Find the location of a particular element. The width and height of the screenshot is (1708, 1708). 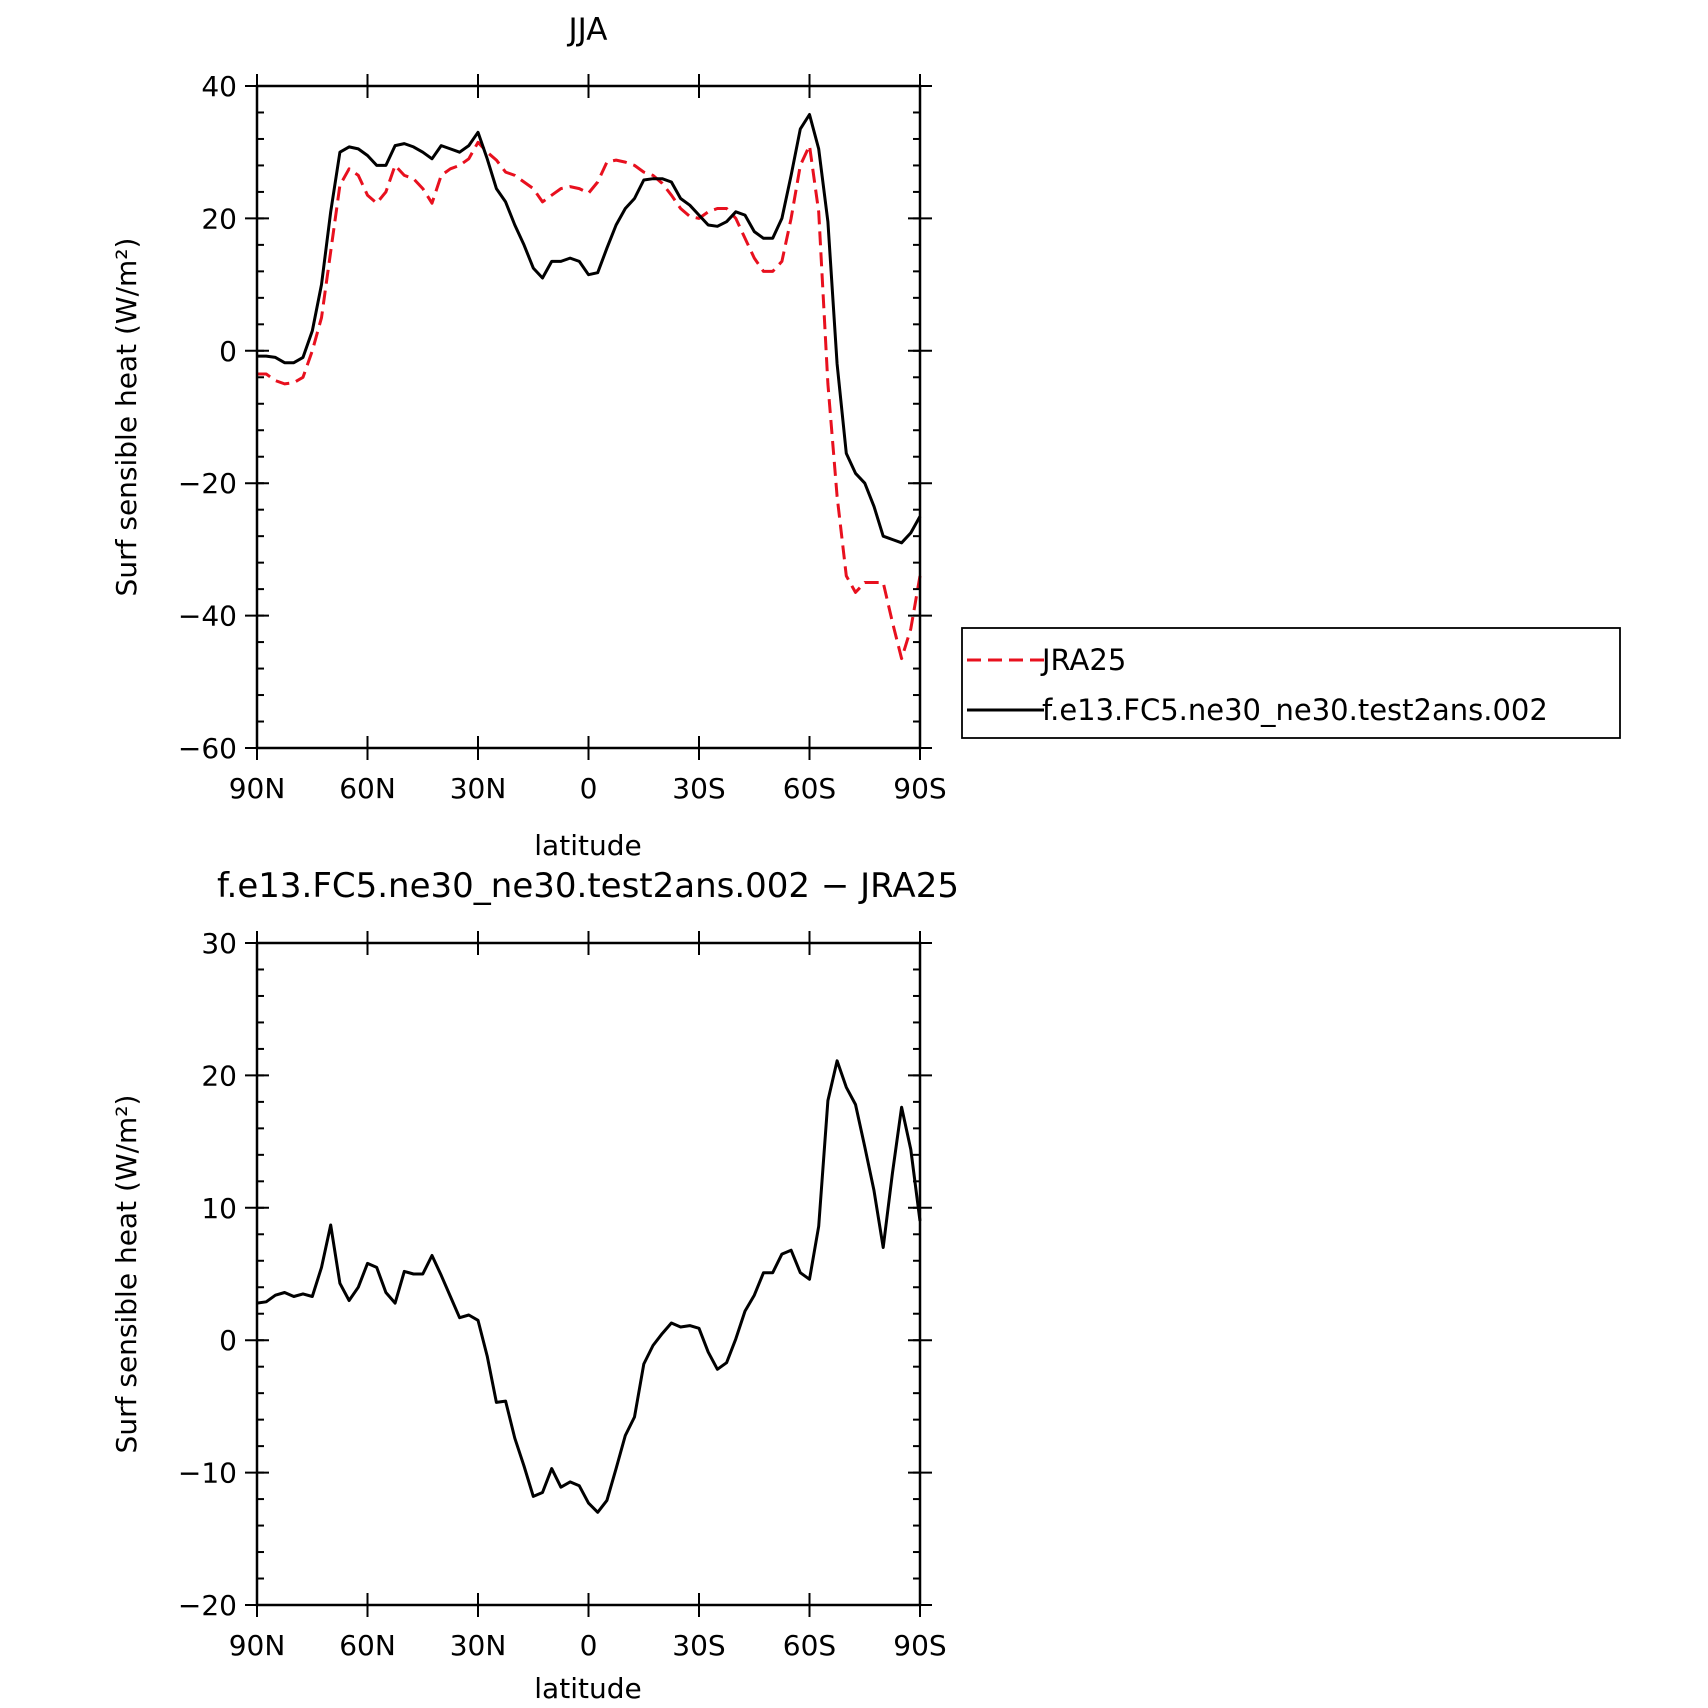

y-tick-label: 40 is located at coordinates (219, 86).